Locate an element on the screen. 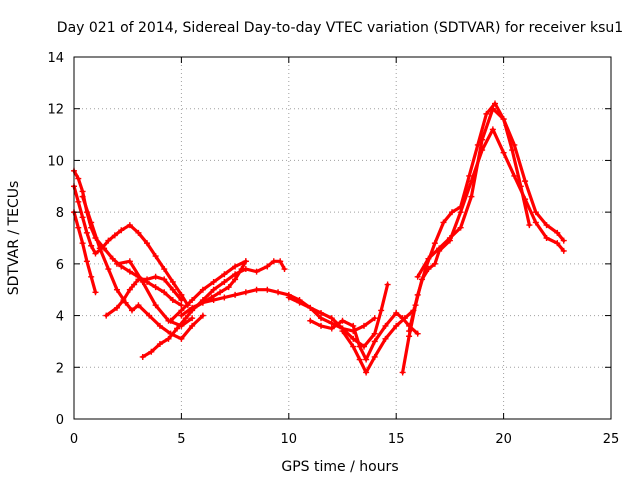 The height and width of the screenshot is (480, 640). x-tick-label: 15 is located at coordinates (396, 439).